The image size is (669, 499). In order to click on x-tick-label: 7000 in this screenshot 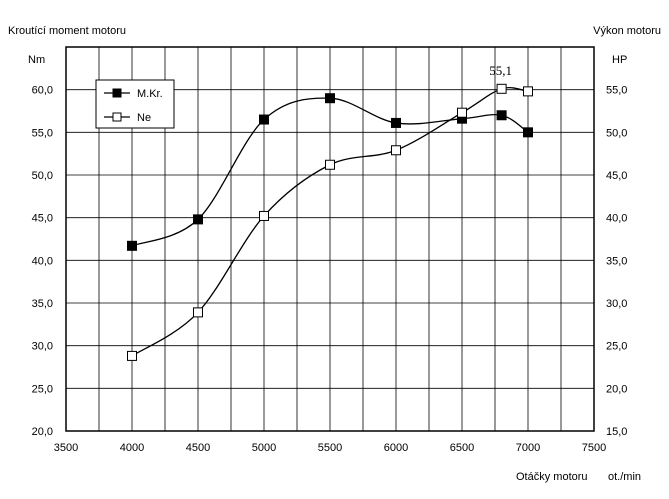, I will do `click(528, 448)`.